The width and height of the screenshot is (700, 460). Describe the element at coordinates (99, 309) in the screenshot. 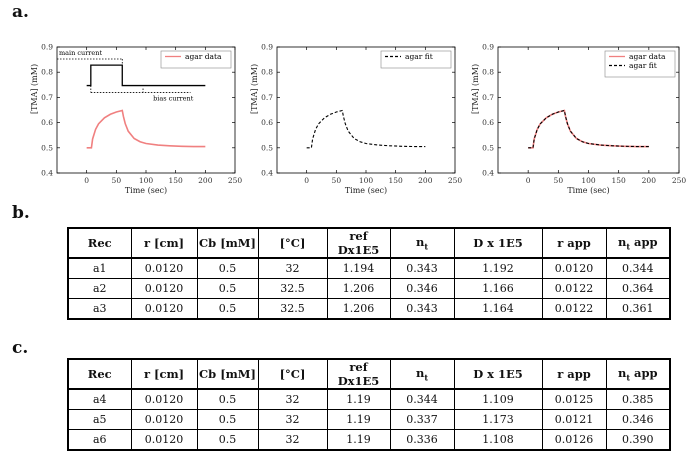

I see `table-cell: a3` at that location.